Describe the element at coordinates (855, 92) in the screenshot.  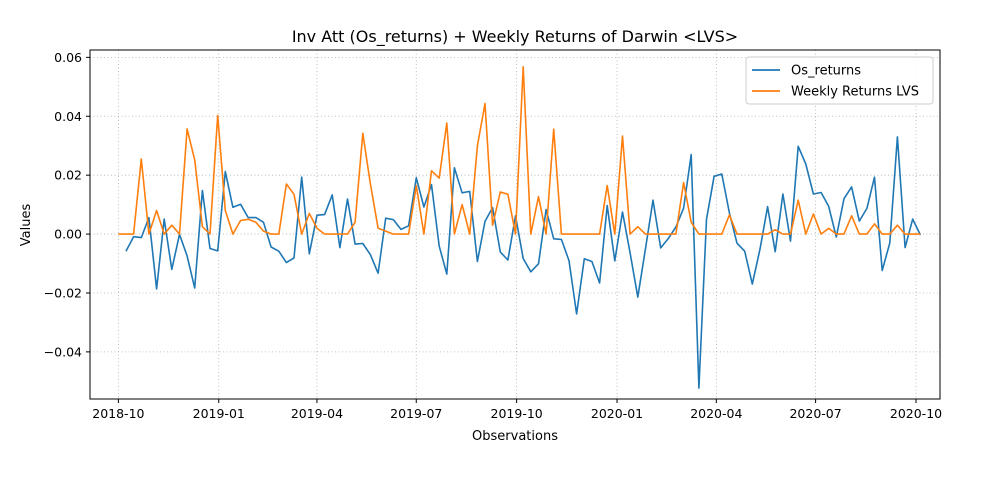
I see `legend-label-weekly-returns-lvs: Weekly Returns LVS` at that location.